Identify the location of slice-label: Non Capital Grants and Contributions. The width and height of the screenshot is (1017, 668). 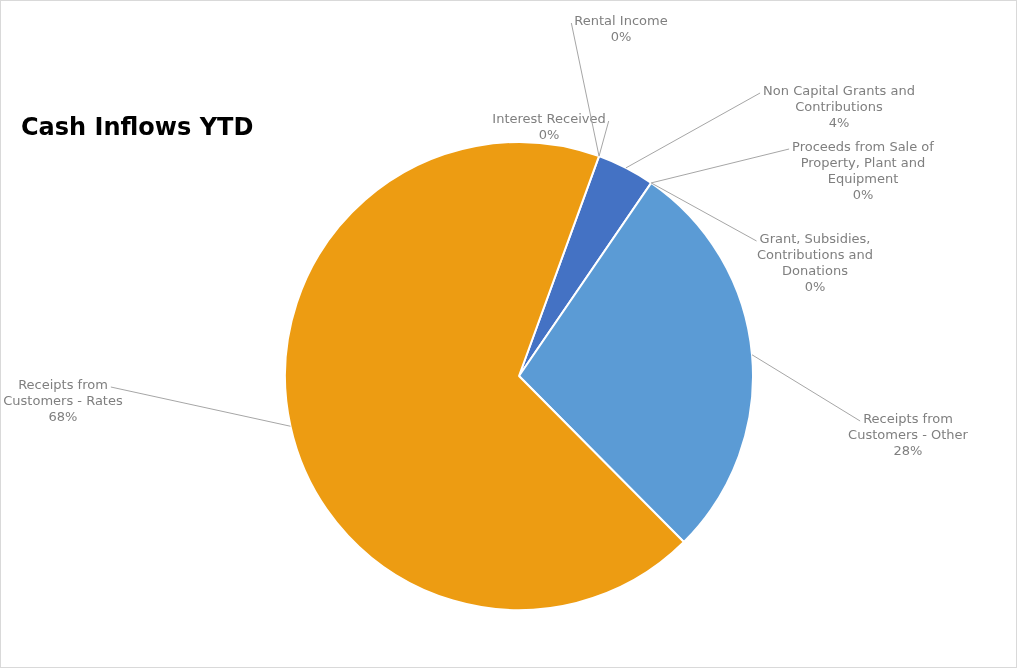
(839, 98).